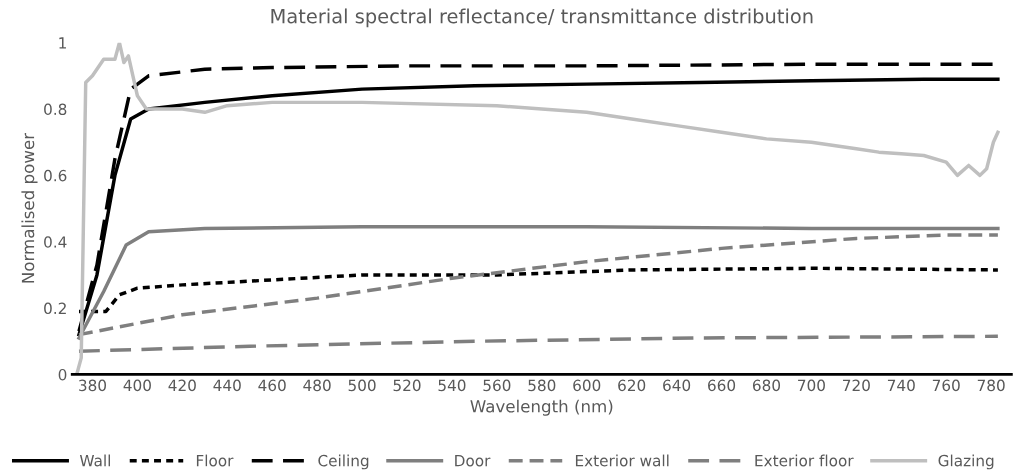 The image size is (1032, 474). I want to click on x-tick-label: 400, so click(137, 385).